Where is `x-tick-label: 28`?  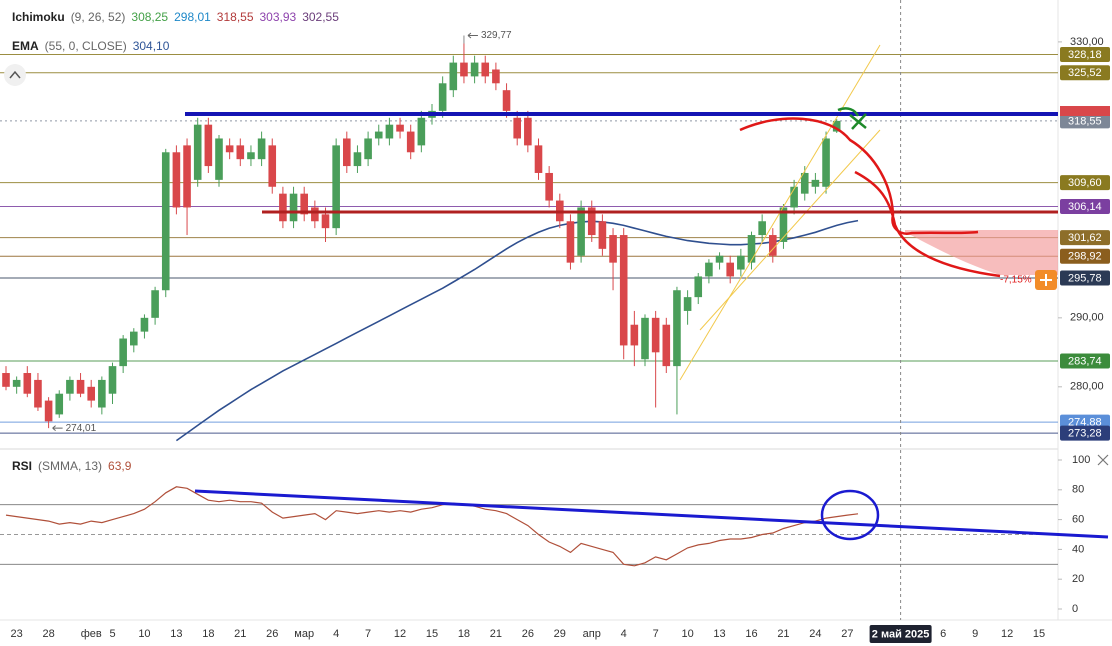 x-tick-label: 28 is located at coordinates (48, 634).